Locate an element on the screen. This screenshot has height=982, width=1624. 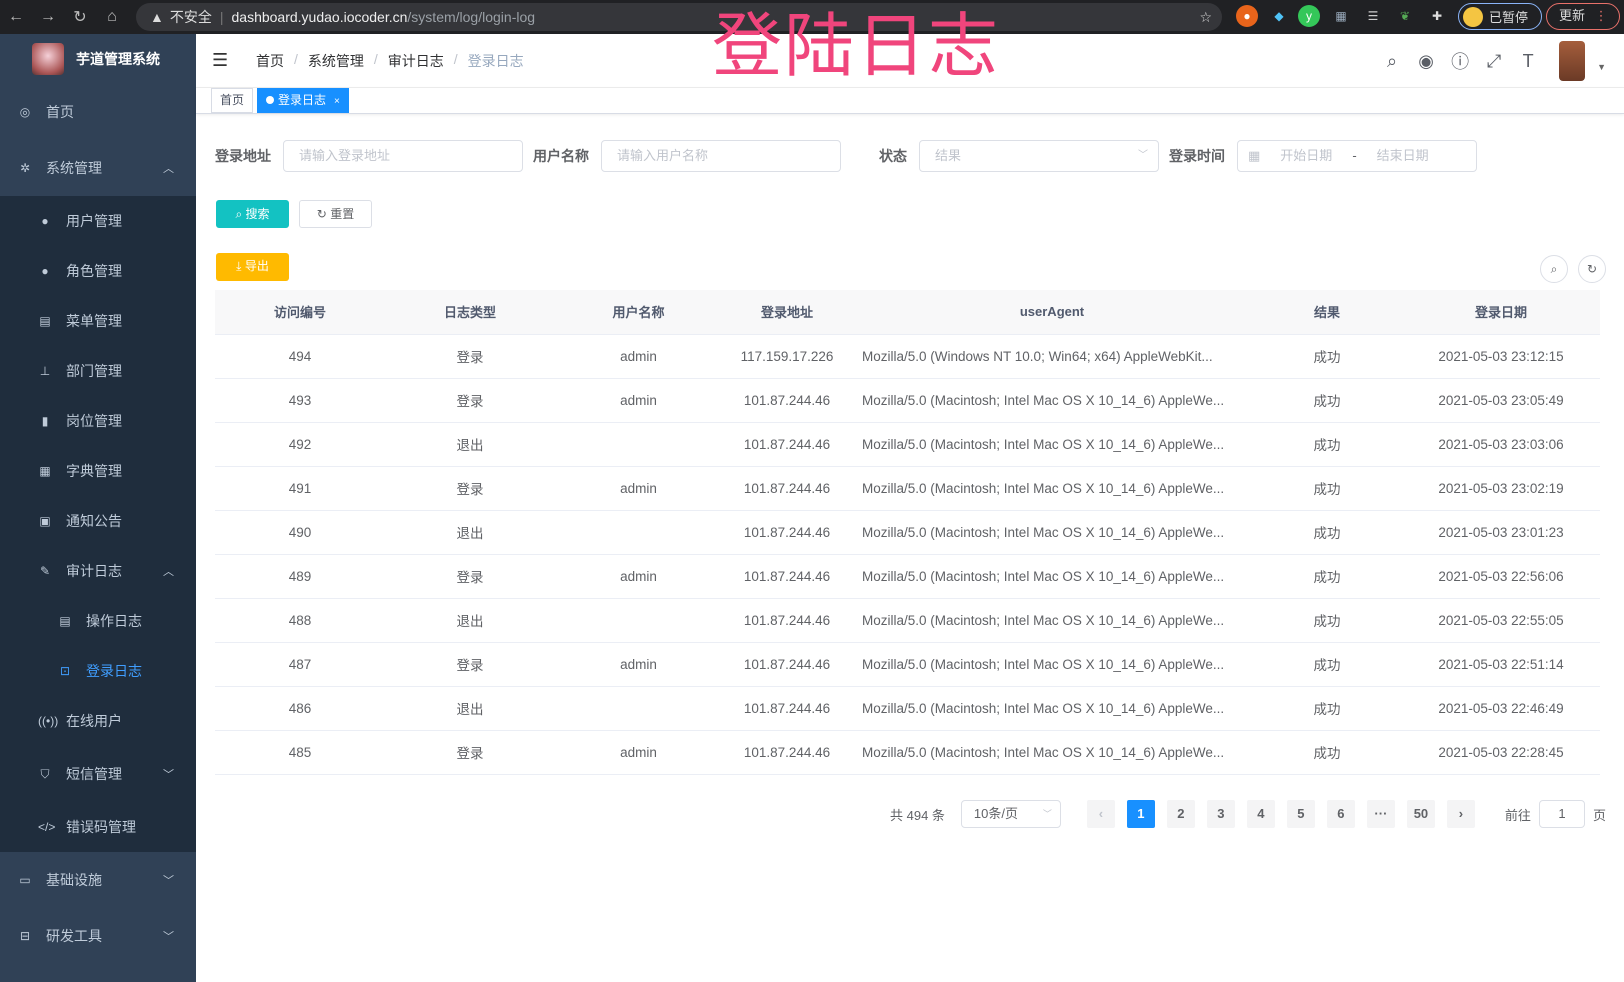
sidebar-item-error-code: </> 错误码管理 is located at coordinates (98, 827).